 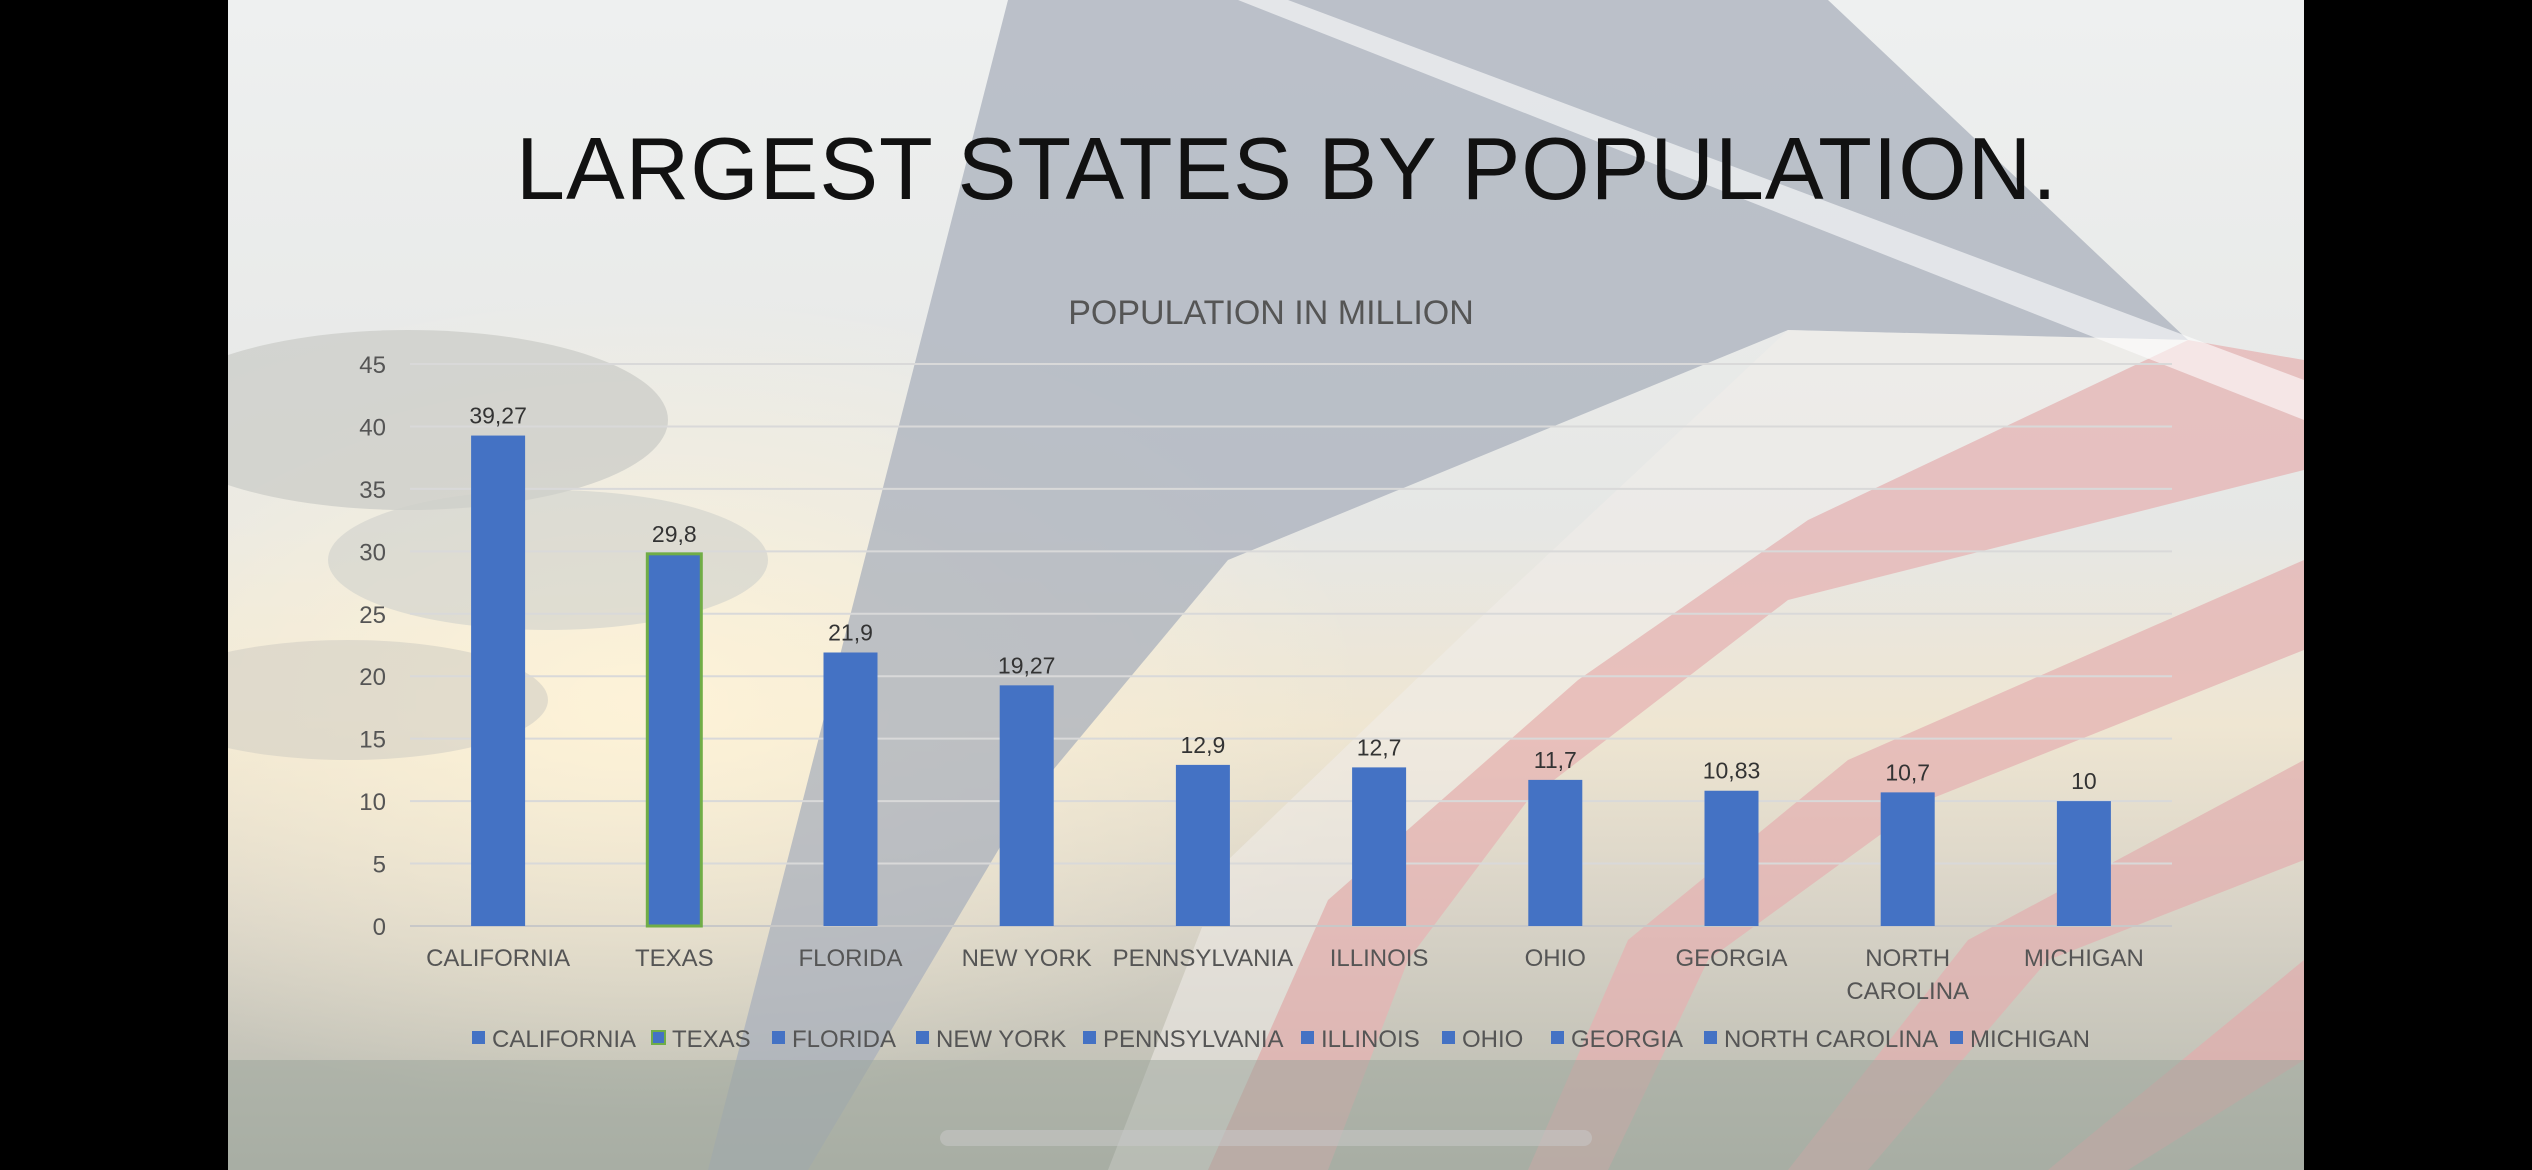 I want to click on legend-entry: NORTH CAROLINA, so click(x=1831, y=1039).